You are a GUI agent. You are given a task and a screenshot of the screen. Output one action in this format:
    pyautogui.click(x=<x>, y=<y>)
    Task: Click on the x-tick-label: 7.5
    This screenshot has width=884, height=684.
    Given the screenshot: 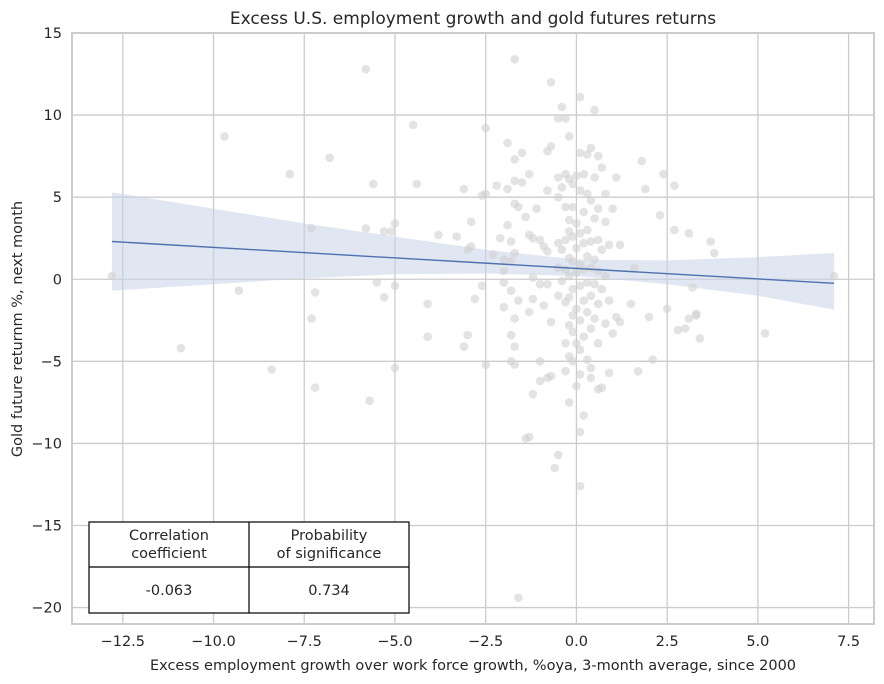 What is the action you would take?
    pyautogui.click(x=848, y=642)
    